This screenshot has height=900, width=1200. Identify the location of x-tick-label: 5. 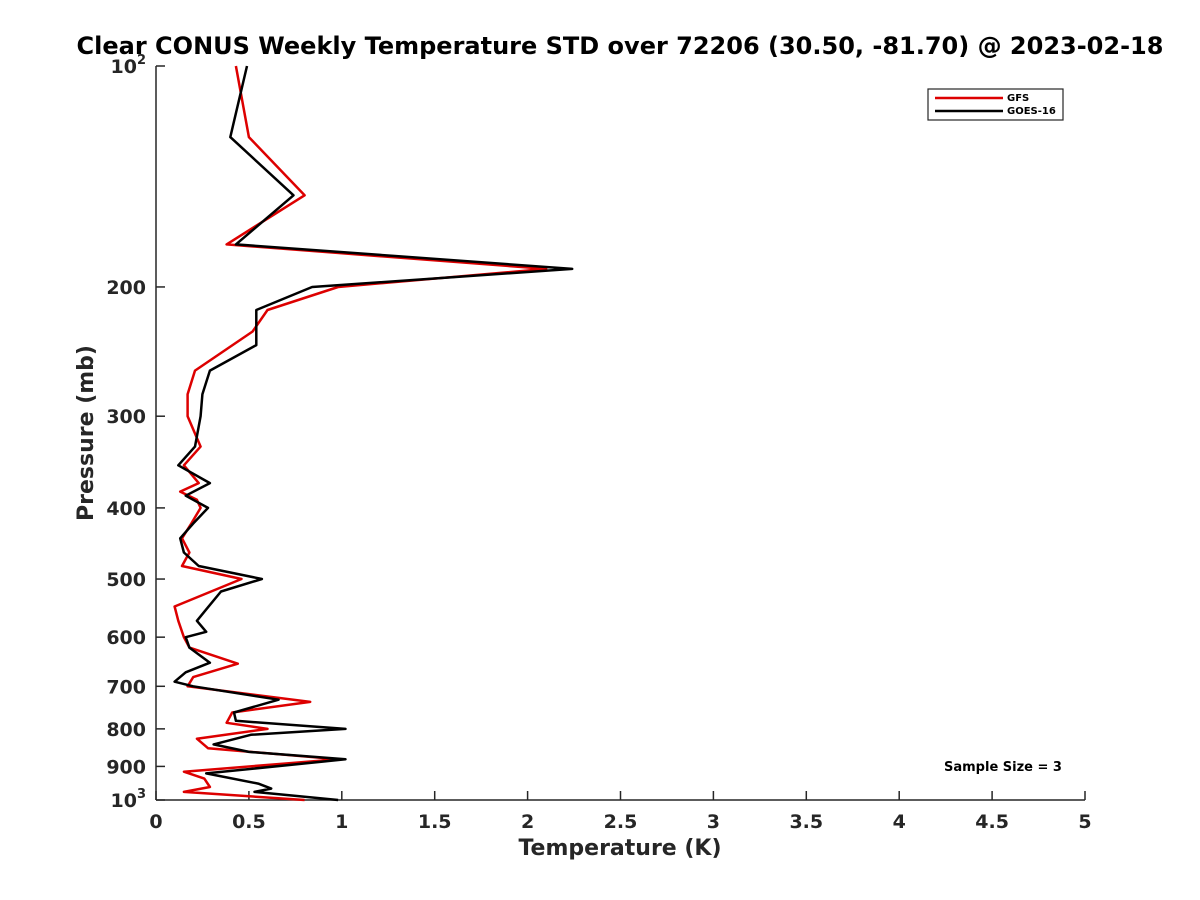
(1084, 822).